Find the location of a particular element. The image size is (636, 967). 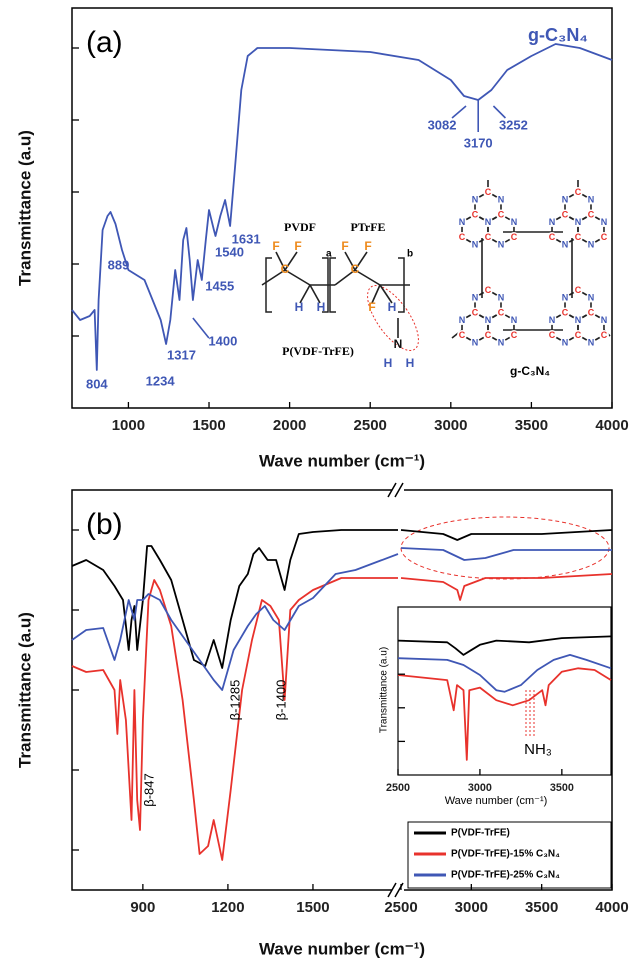

peak-annotation: β-1400 is located at coordinates (280, 700).